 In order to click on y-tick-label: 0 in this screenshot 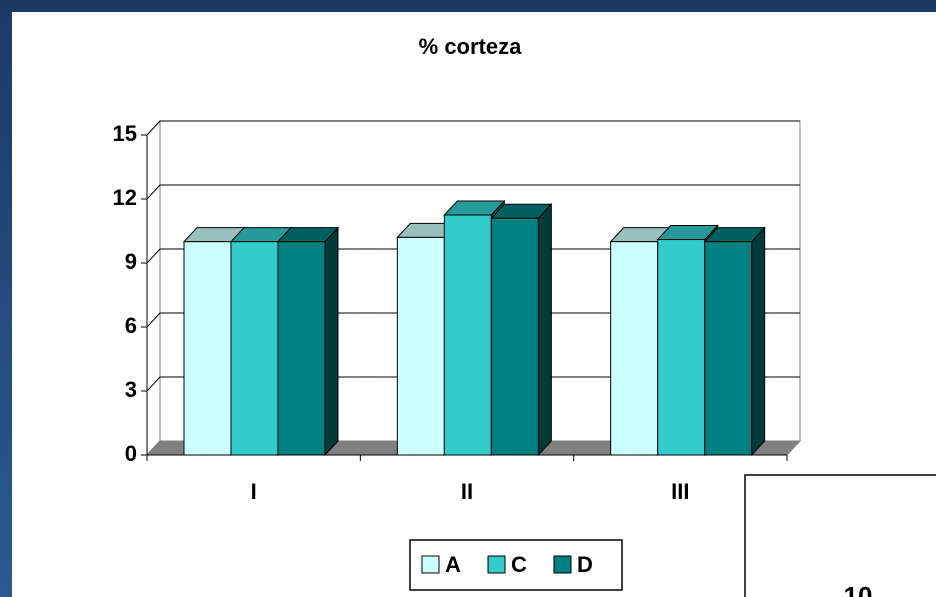, I will do `click(131, 453)`.